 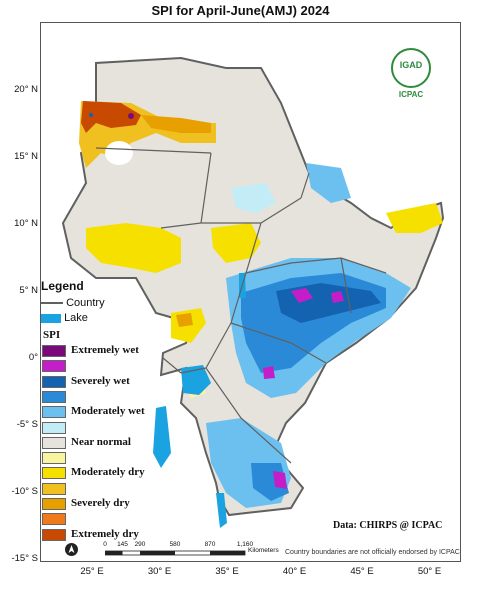 I want to click on lake-tanganyika, so click(x=162, y=437).